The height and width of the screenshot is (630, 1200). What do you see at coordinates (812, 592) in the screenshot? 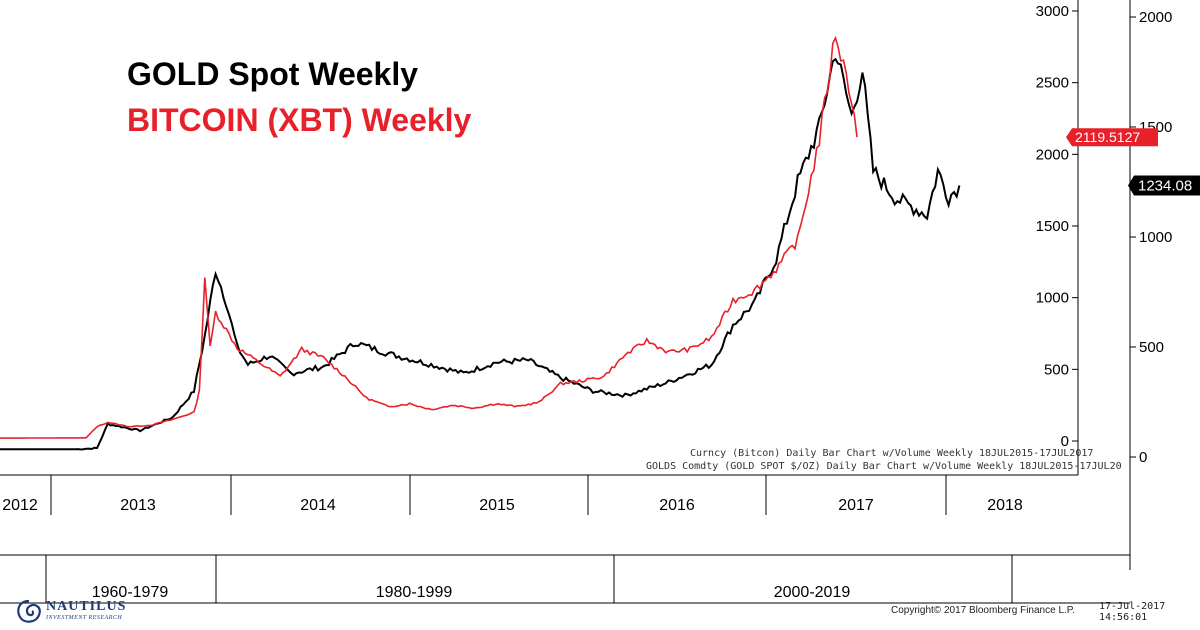
I see `decade-label: 2000-2019` at bounding box center [812, 592].